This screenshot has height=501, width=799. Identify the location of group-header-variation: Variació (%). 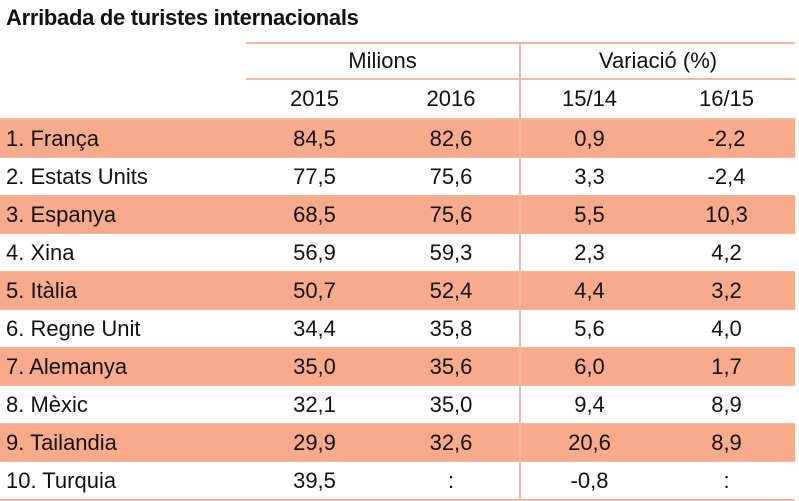
(657, 61).